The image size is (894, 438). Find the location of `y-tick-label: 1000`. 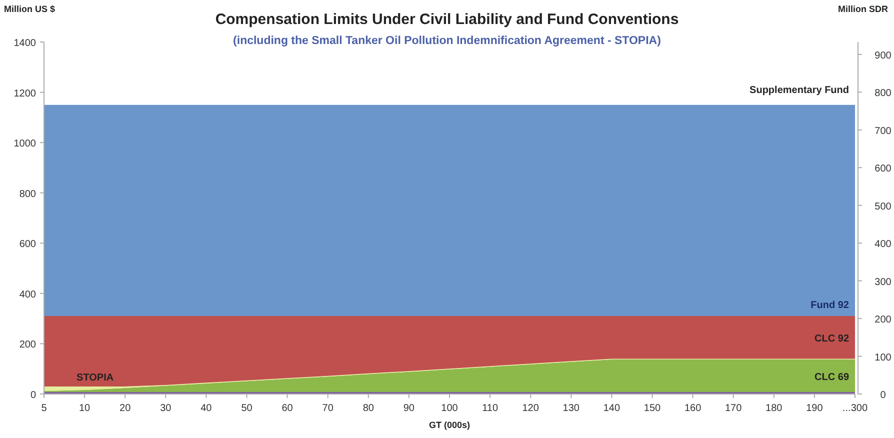

y-tick-label: 1000 is located at coordinates (25, 144).